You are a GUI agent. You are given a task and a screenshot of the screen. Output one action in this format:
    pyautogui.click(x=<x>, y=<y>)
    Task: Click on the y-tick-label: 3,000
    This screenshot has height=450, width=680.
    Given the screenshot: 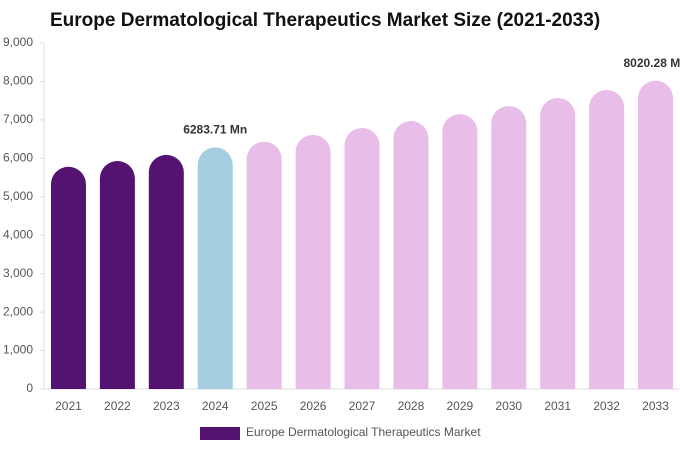 What is the action you would take?
    pyautogui.click(x=18, y=273)
    